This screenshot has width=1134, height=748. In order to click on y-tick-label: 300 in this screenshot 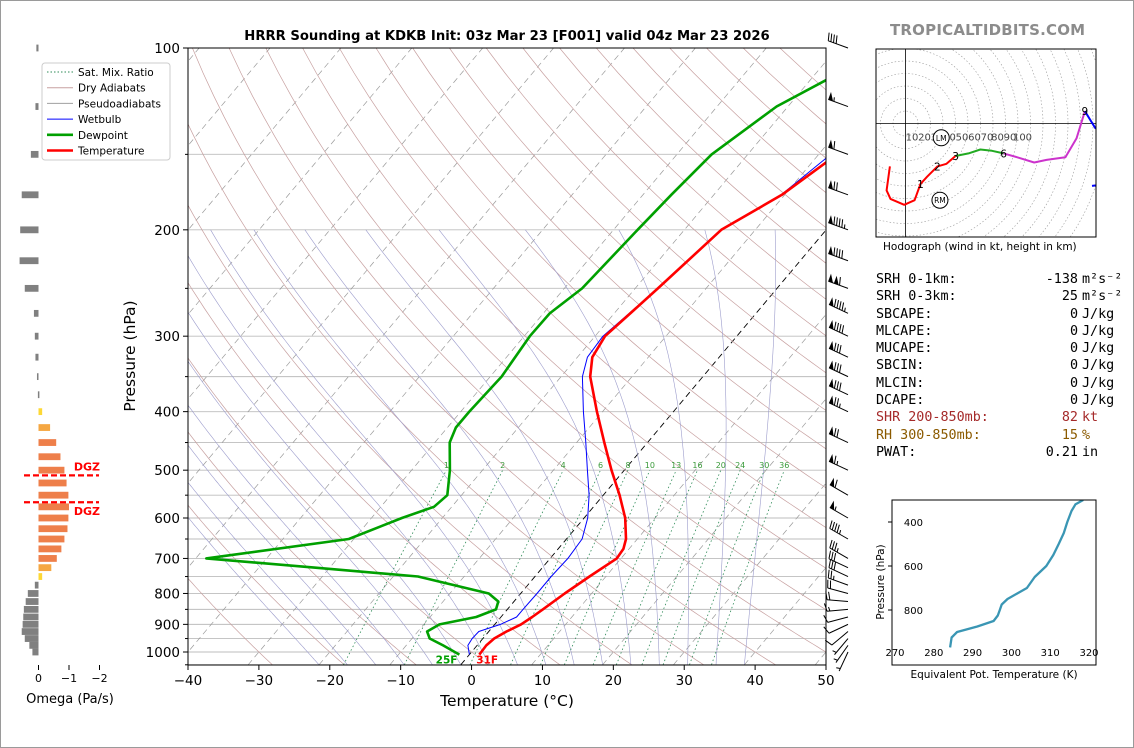, I will do `click(167, 337)`.